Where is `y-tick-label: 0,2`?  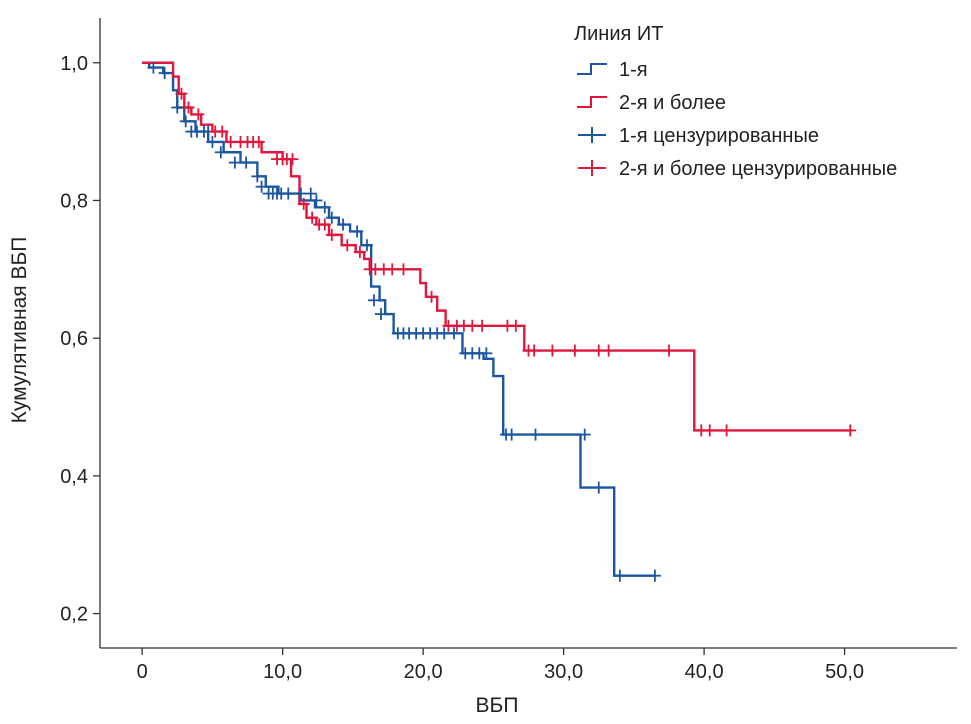
y-tick-label: 0,2 is located at coordinates (74, 615).